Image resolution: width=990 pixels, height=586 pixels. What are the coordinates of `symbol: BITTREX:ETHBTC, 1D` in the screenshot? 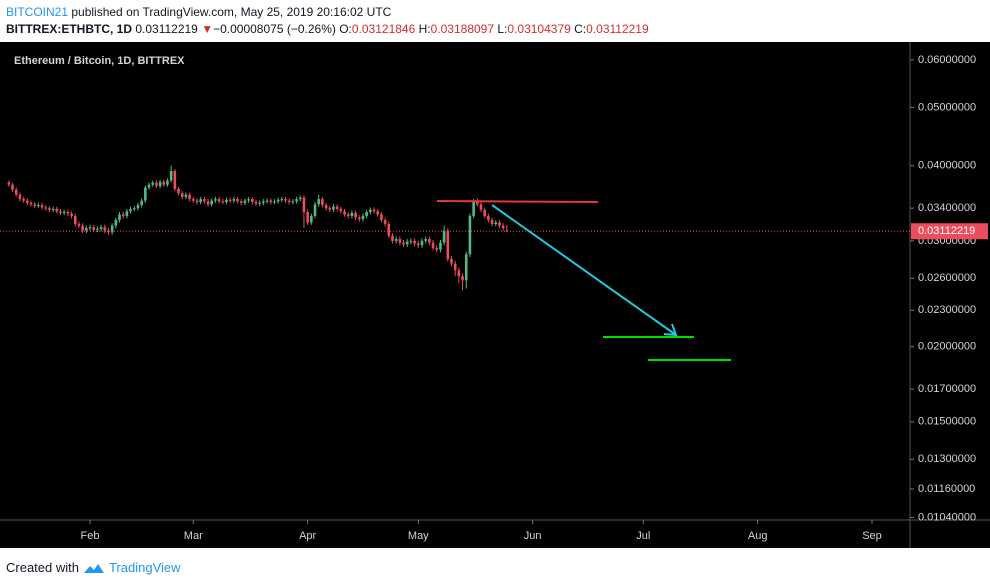 It's located at (69, 29).